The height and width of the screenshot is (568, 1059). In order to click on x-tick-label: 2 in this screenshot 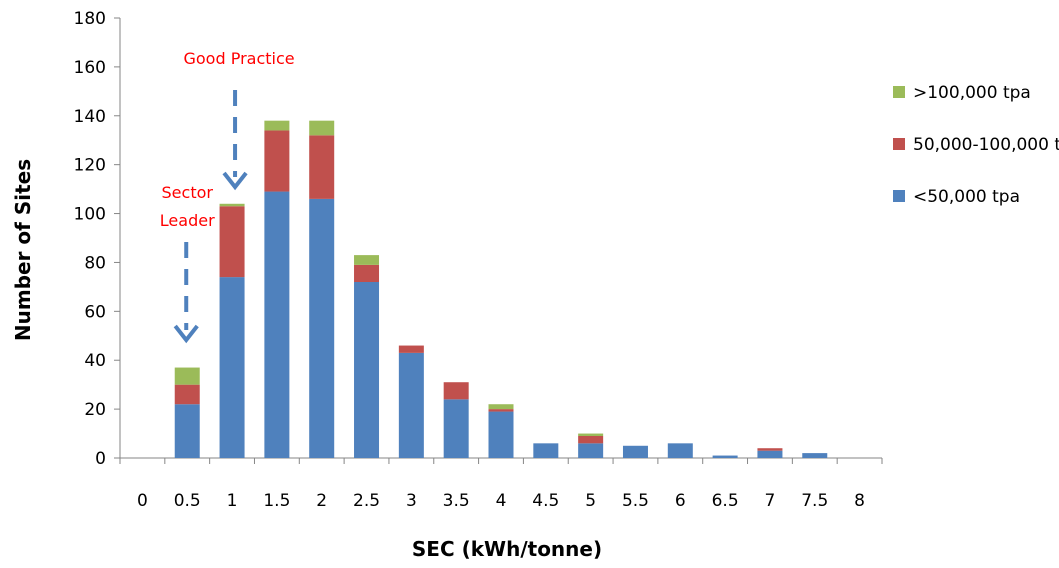, I will do `click(321, 501)`.